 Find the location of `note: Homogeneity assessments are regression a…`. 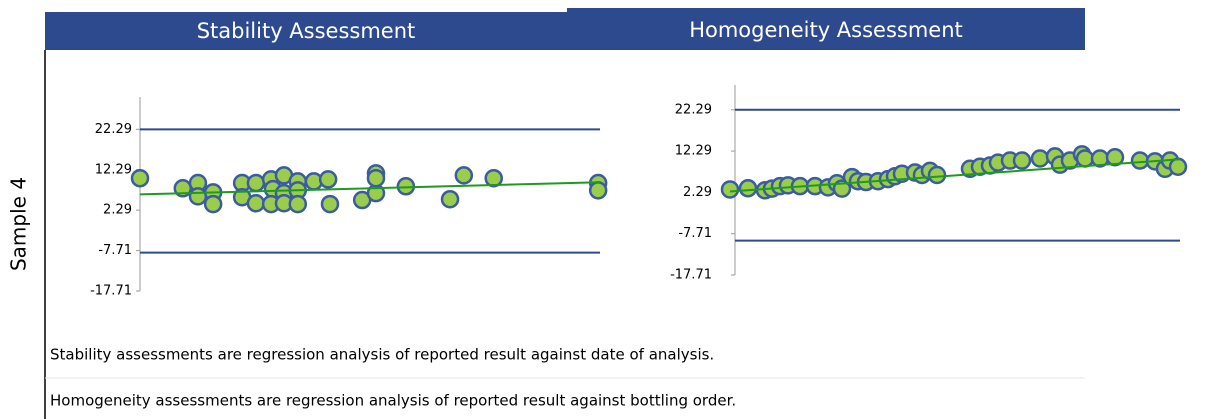

note: Homogeneity assessments are regression a… is located at coordinates (393, 401).